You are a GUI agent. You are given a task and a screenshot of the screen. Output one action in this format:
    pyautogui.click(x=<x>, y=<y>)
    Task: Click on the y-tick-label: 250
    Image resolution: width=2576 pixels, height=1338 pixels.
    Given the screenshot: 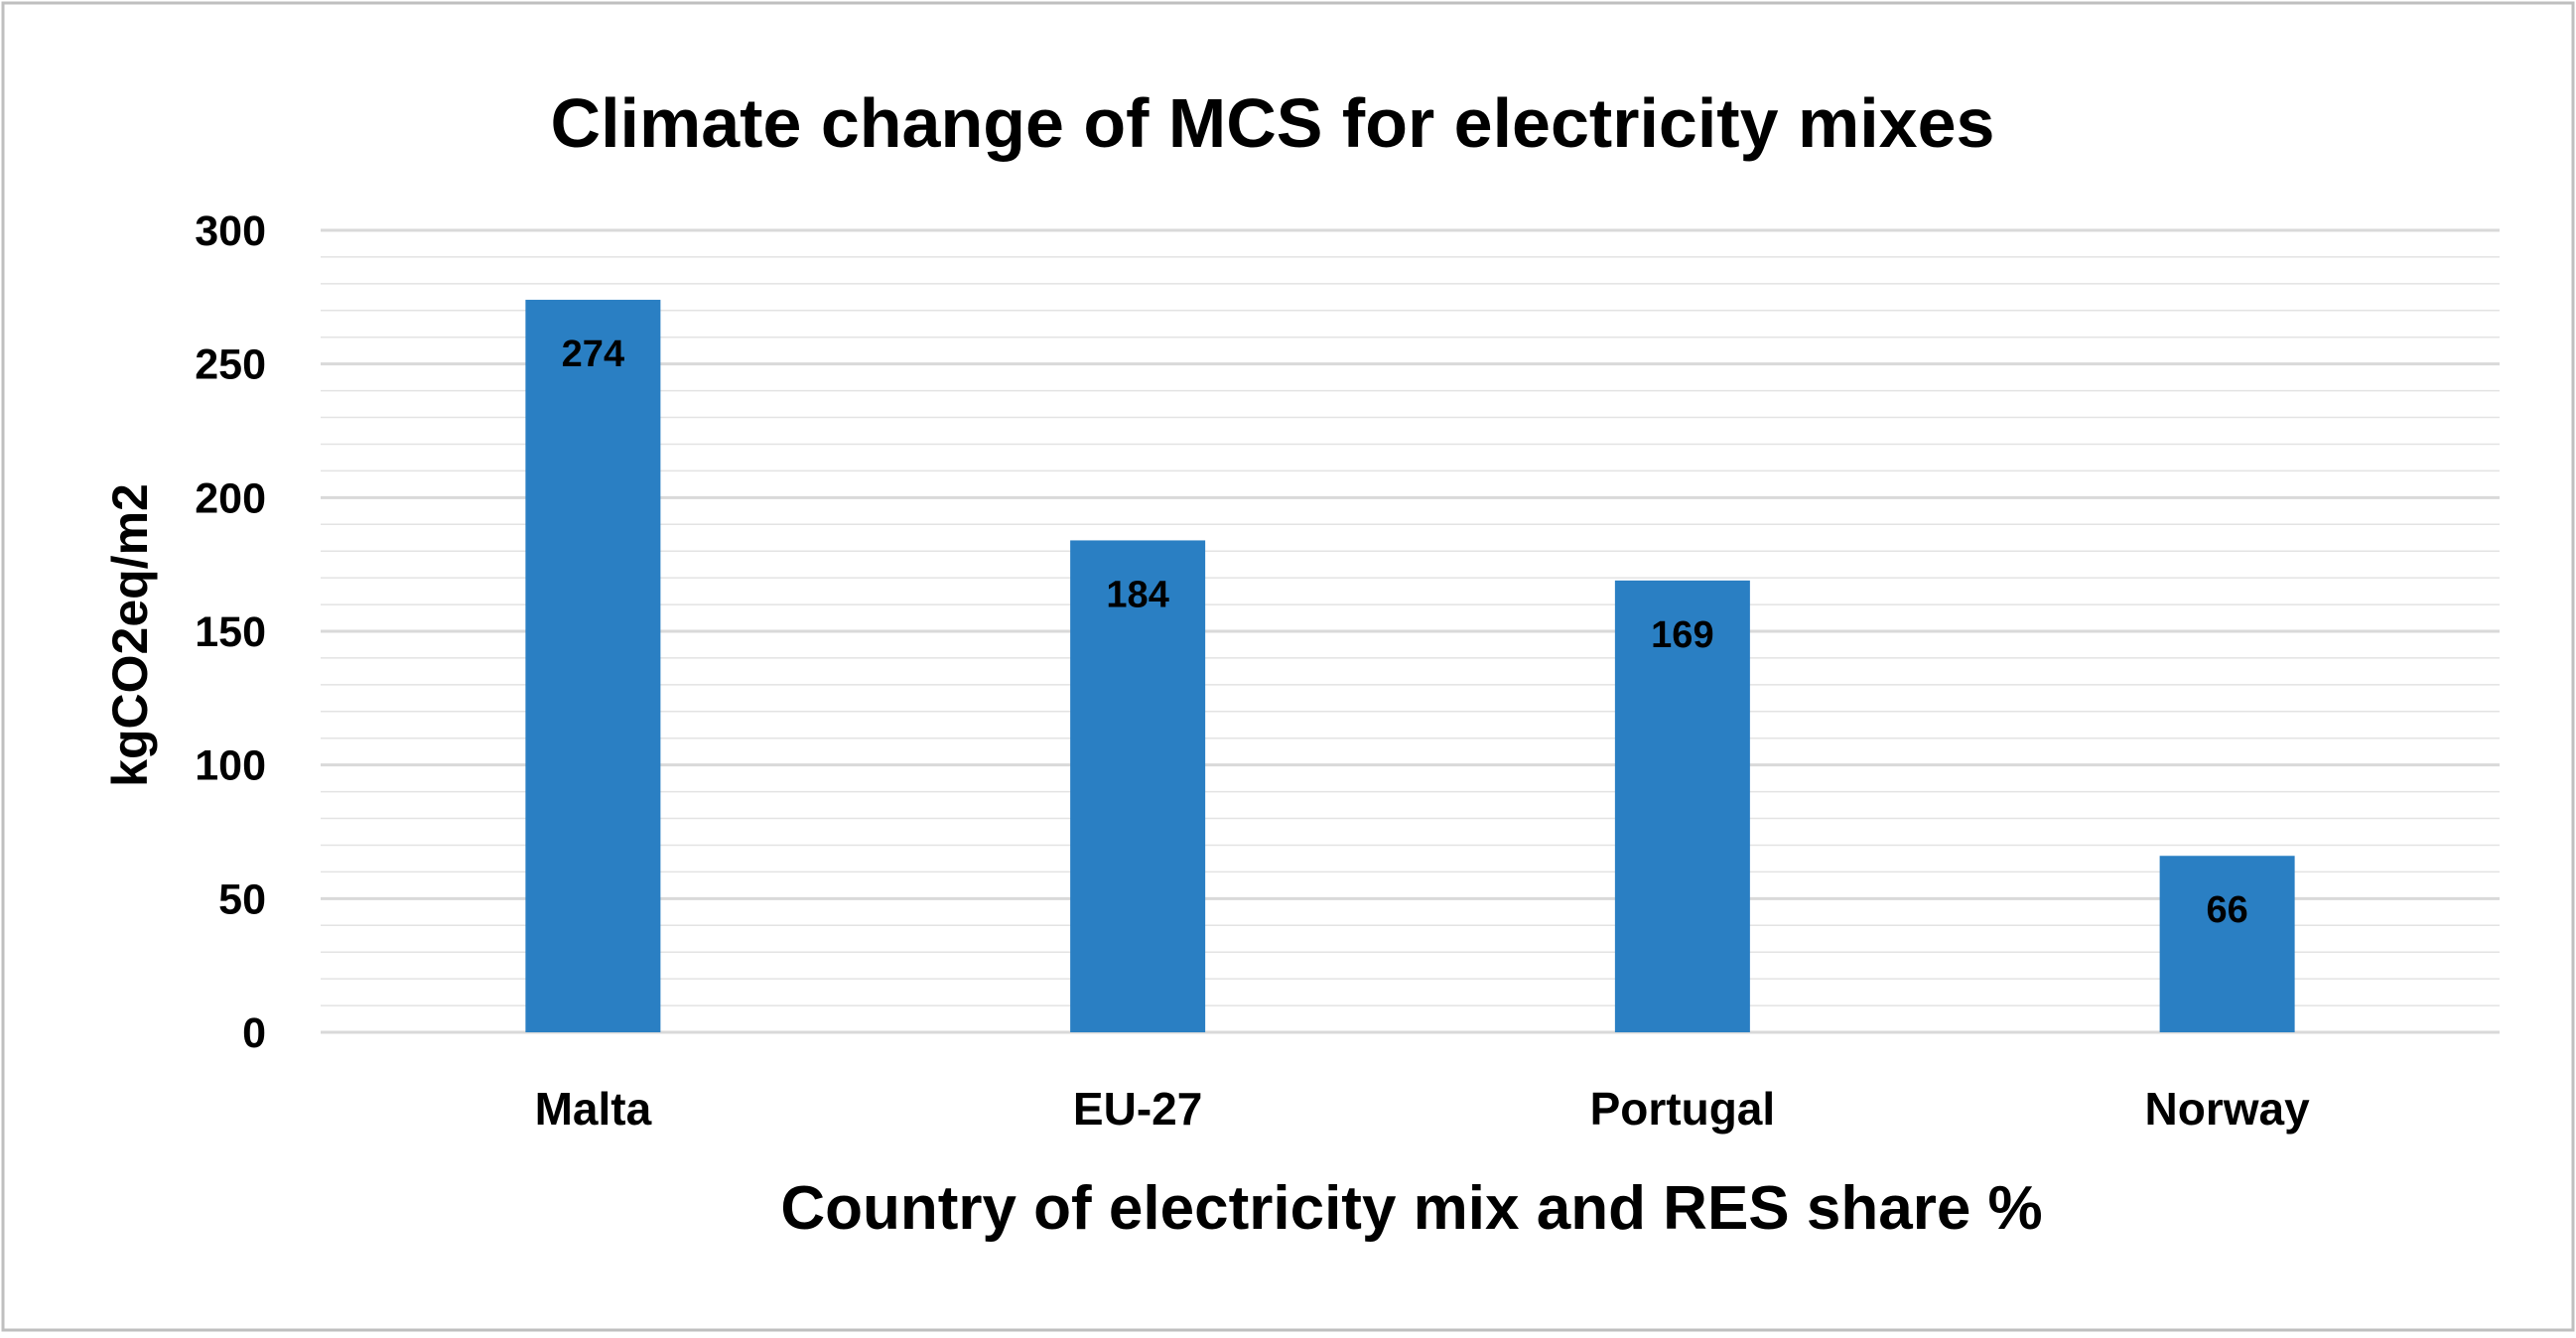 What is the action you would take?
    pyautogui.click(x=231, y=365)
    